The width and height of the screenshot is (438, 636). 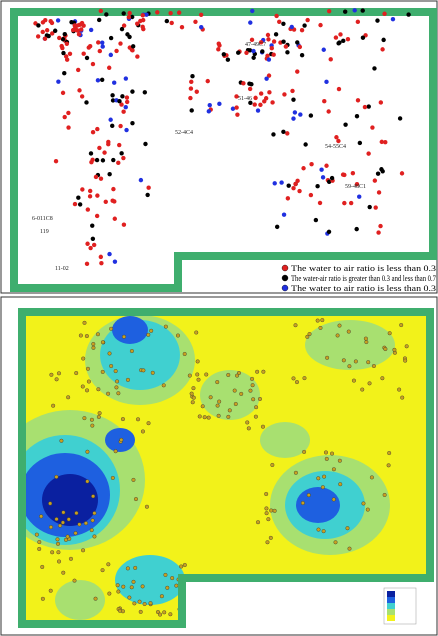 What do you see at coordinates (363, 268) in the screenshot?
I see `legend-label: The water to air ratio is less than 0.3` at bounding box center [363, 268].